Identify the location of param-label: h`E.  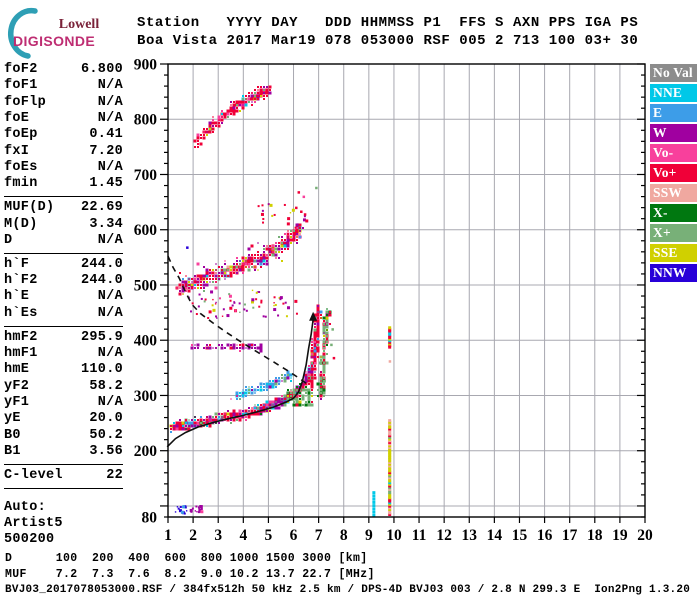
(17, 297).